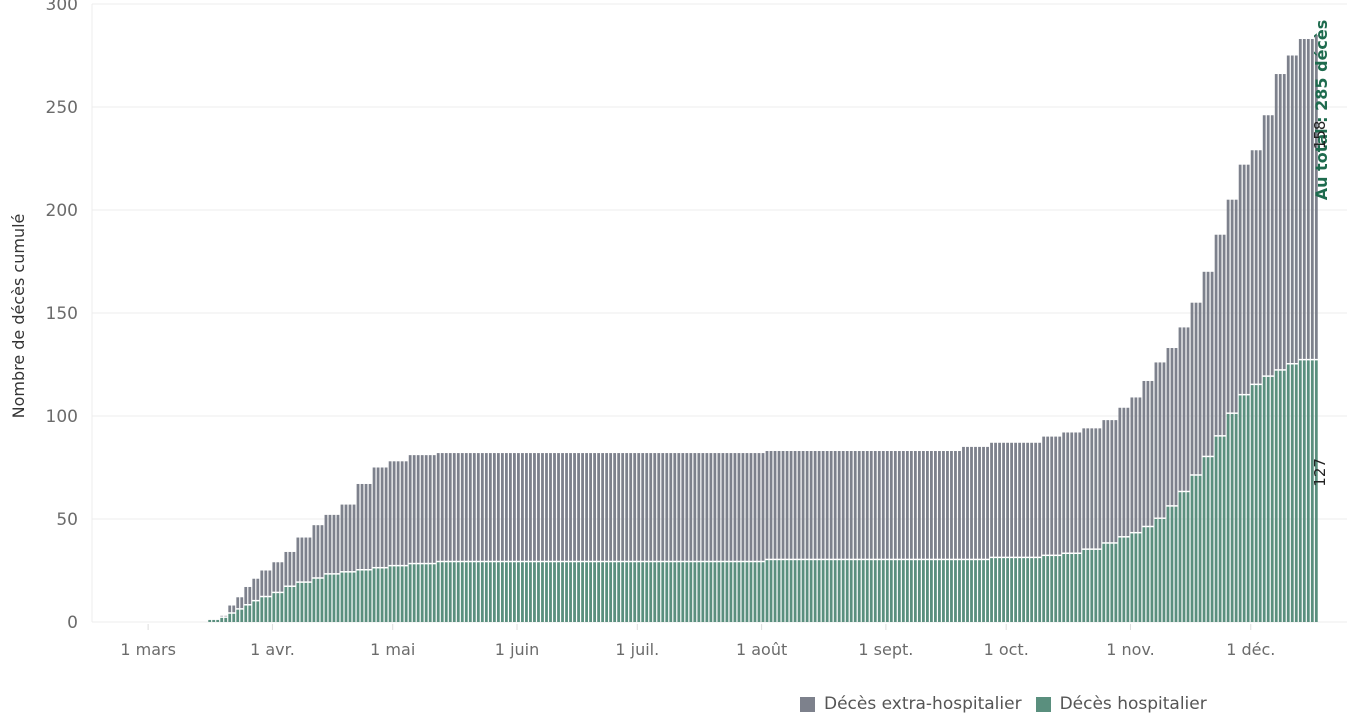 The width and height of the screenshot is (1351, 720). Describe the element at coordinates (67, 520) in the screenshot. I see `y-tick-label-50: 50` at that location.